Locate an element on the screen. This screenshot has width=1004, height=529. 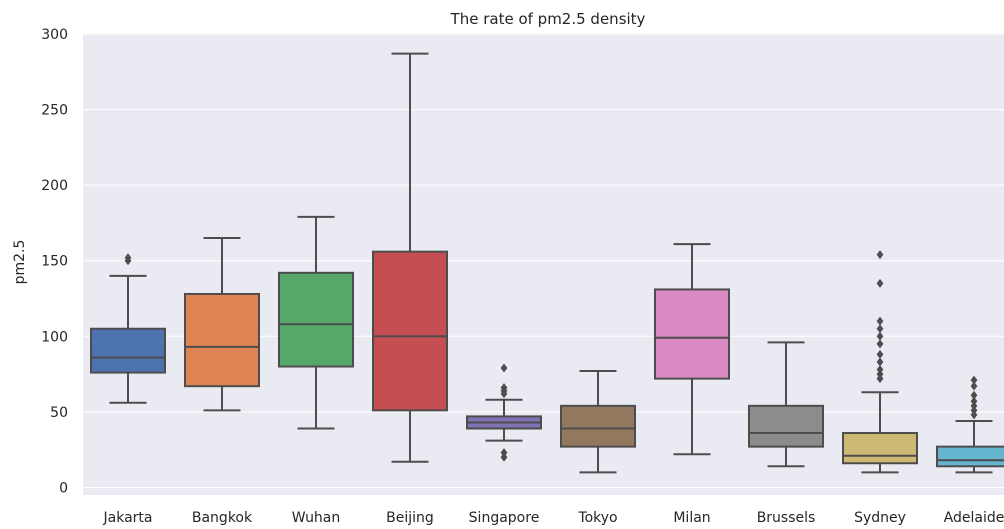
x-tick-label: Bangkok is located at coordinates (222, 518).